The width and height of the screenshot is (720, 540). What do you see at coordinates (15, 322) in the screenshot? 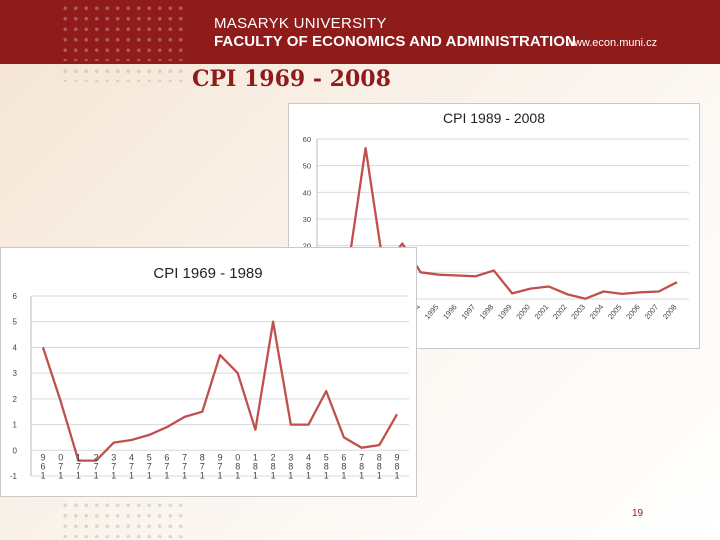
I see `y-tick-label: 5` at bounding box center [15, 322].